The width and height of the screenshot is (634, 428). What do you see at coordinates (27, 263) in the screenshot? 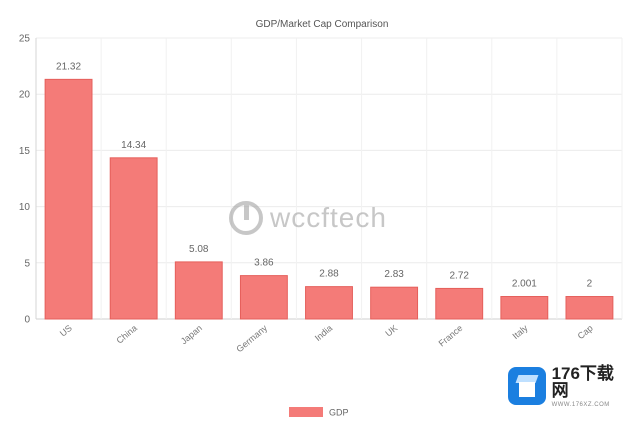
I see `y-tick-label: 5` at bounding box center [27, 263].